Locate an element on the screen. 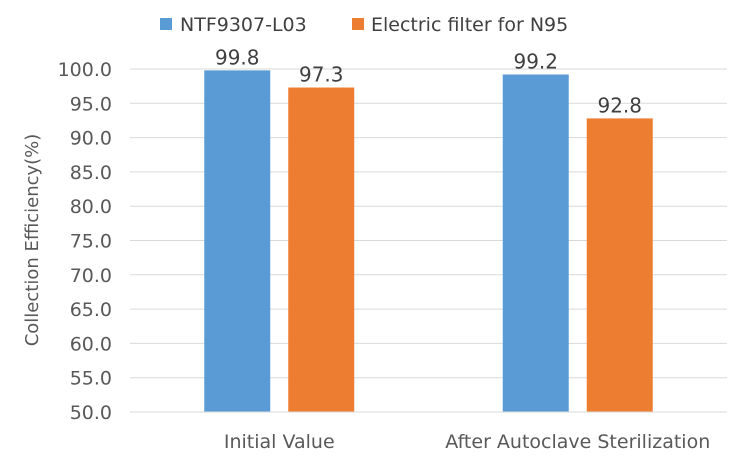 The image size is (750, 472). y-tick-label: 85.0 is located at coordinates (91, 173).